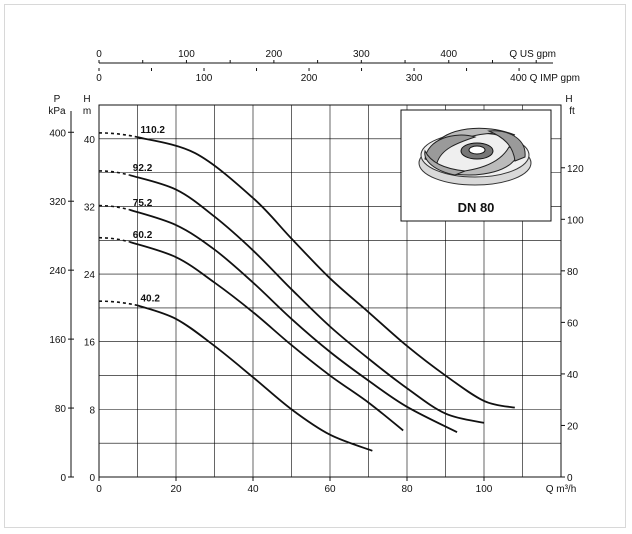 This screenshot has height=534, width=632. I want to click on y-tick-label-m: 32, so click(90, 207).